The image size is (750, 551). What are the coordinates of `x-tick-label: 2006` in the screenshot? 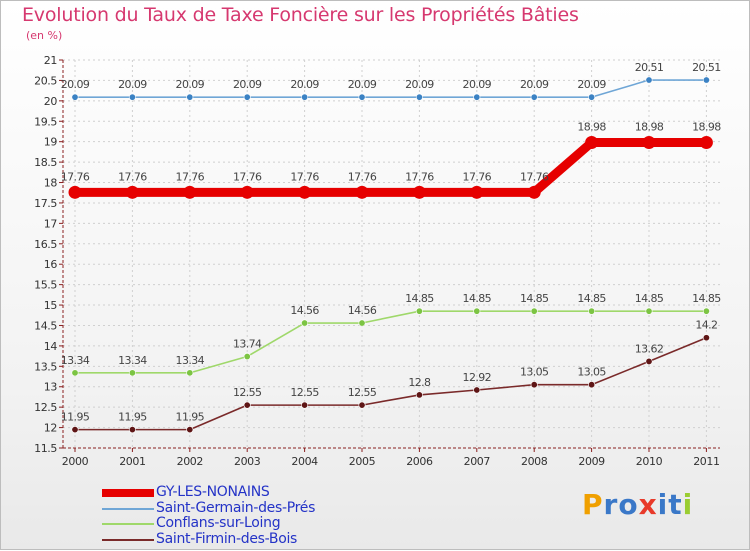 It's located at (419, 461).